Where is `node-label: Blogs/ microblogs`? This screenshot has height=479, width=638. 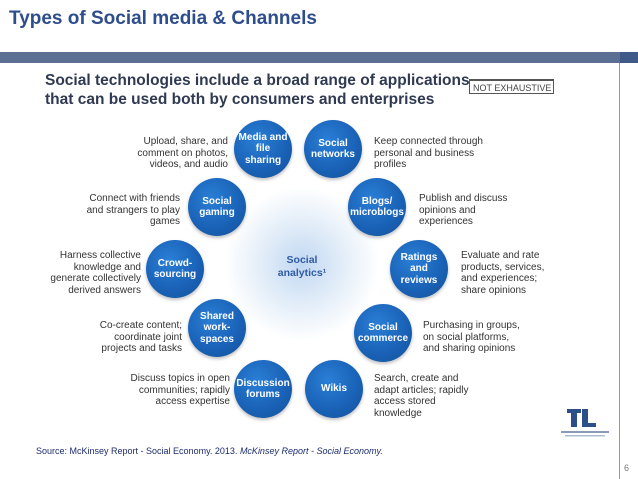 node-label: Blogs/ microblogs is located at coordinates (377, 207).